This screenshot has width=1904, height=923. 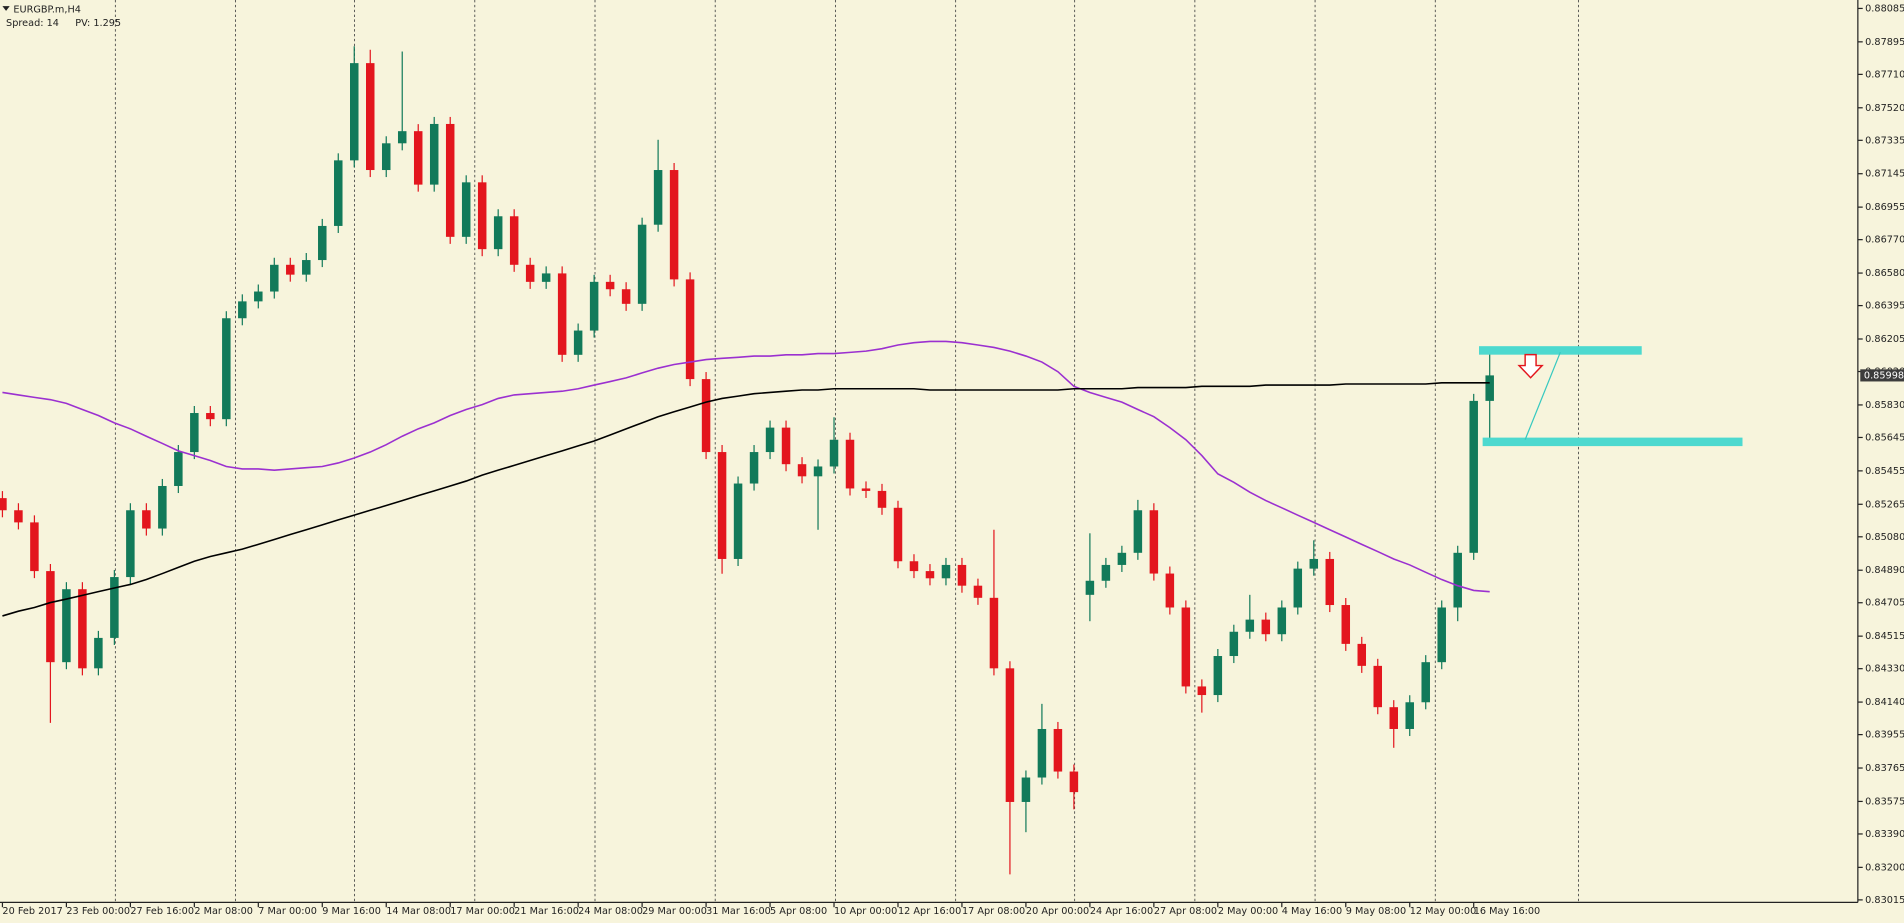 I want to click on sell-arrow, so click(x=1530, y=366).